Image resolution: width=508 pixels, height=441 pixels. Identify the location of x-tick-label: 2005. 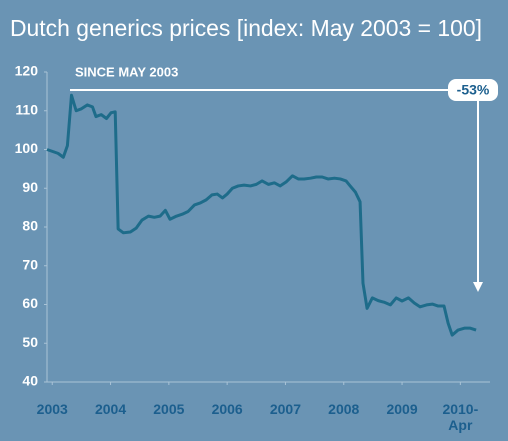
(169, 409).